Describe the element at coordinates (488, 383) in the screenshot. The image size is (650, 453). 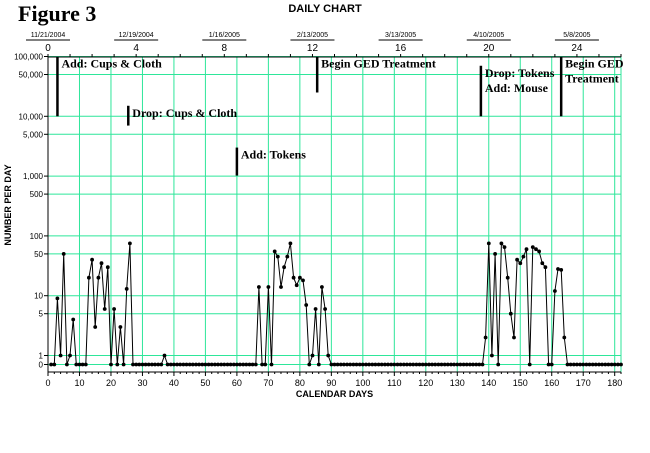
I see `x-tick-label: 140` at that location.